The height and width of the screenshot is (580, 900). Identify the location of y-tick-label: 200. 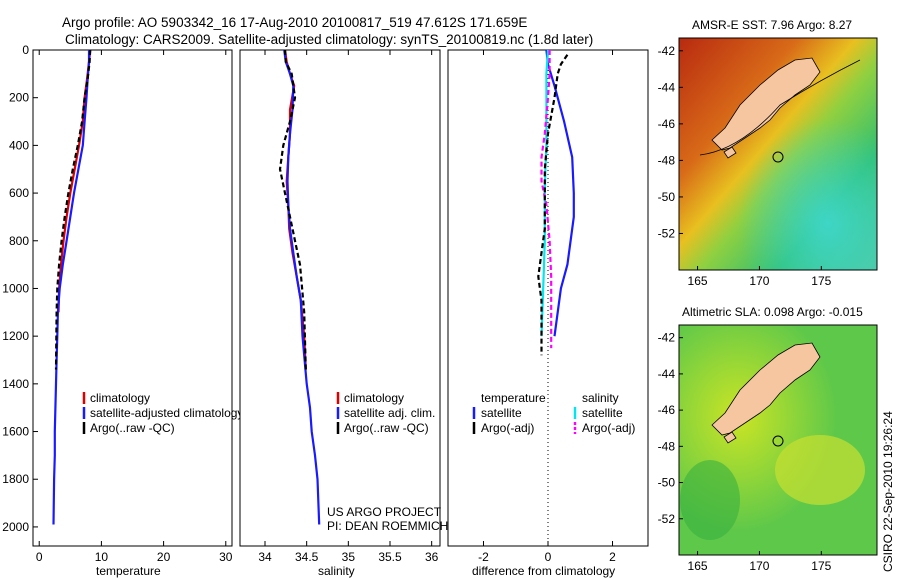
(19, 98).